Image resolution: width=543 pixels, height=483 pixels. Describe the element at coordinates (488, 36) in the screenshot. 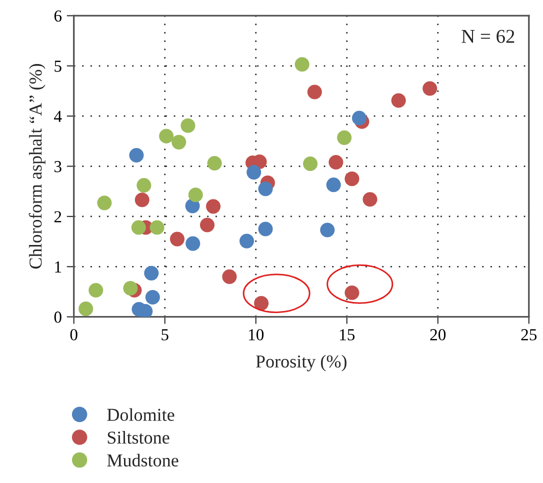

I see `annotation: N = 62` at that location.